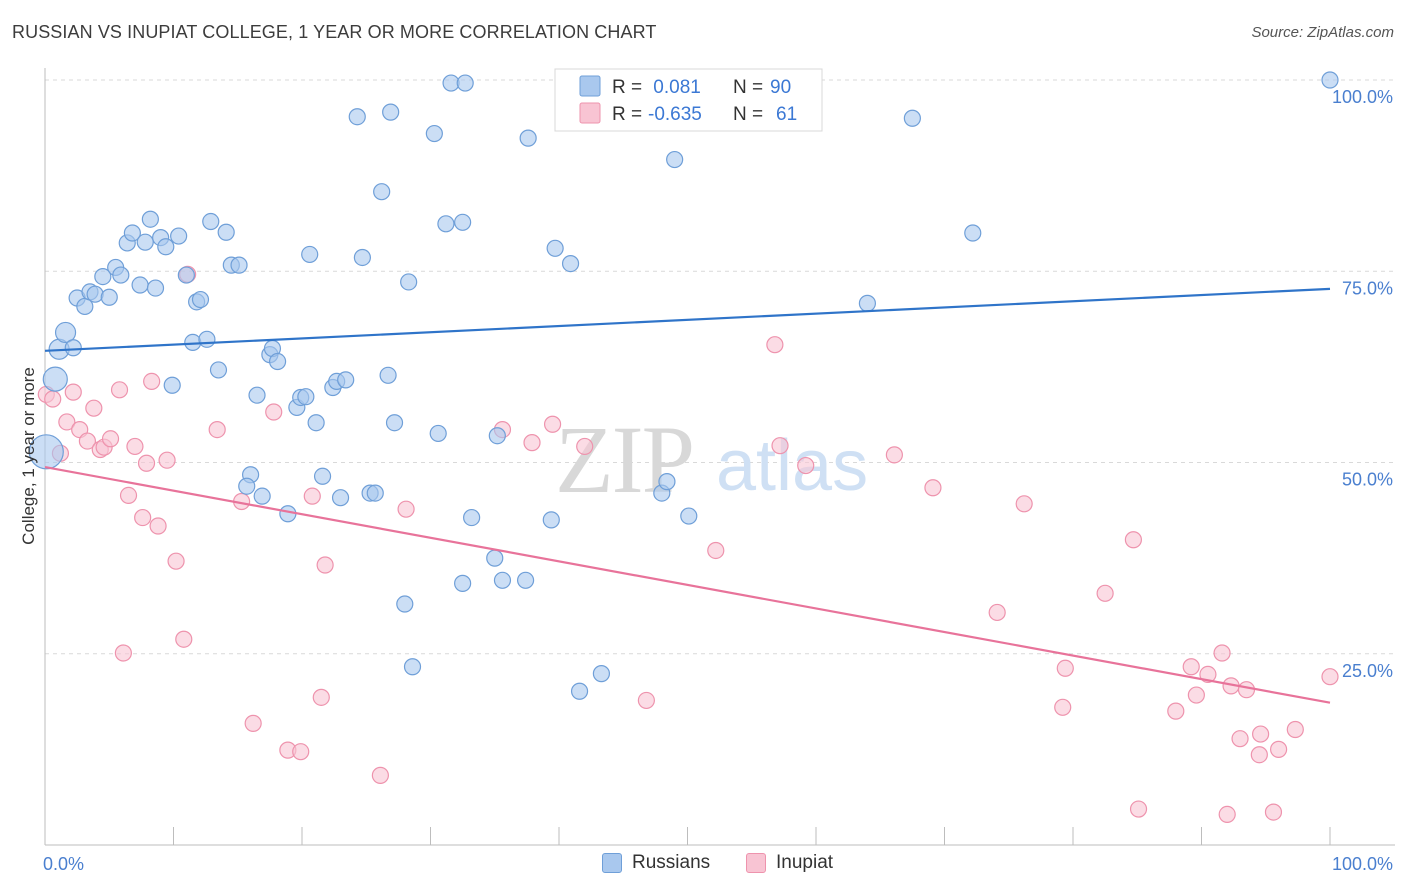  Describe the element at coordinates (590, 86) in the screenshot. I see `legend-swatch-russians` at that location.